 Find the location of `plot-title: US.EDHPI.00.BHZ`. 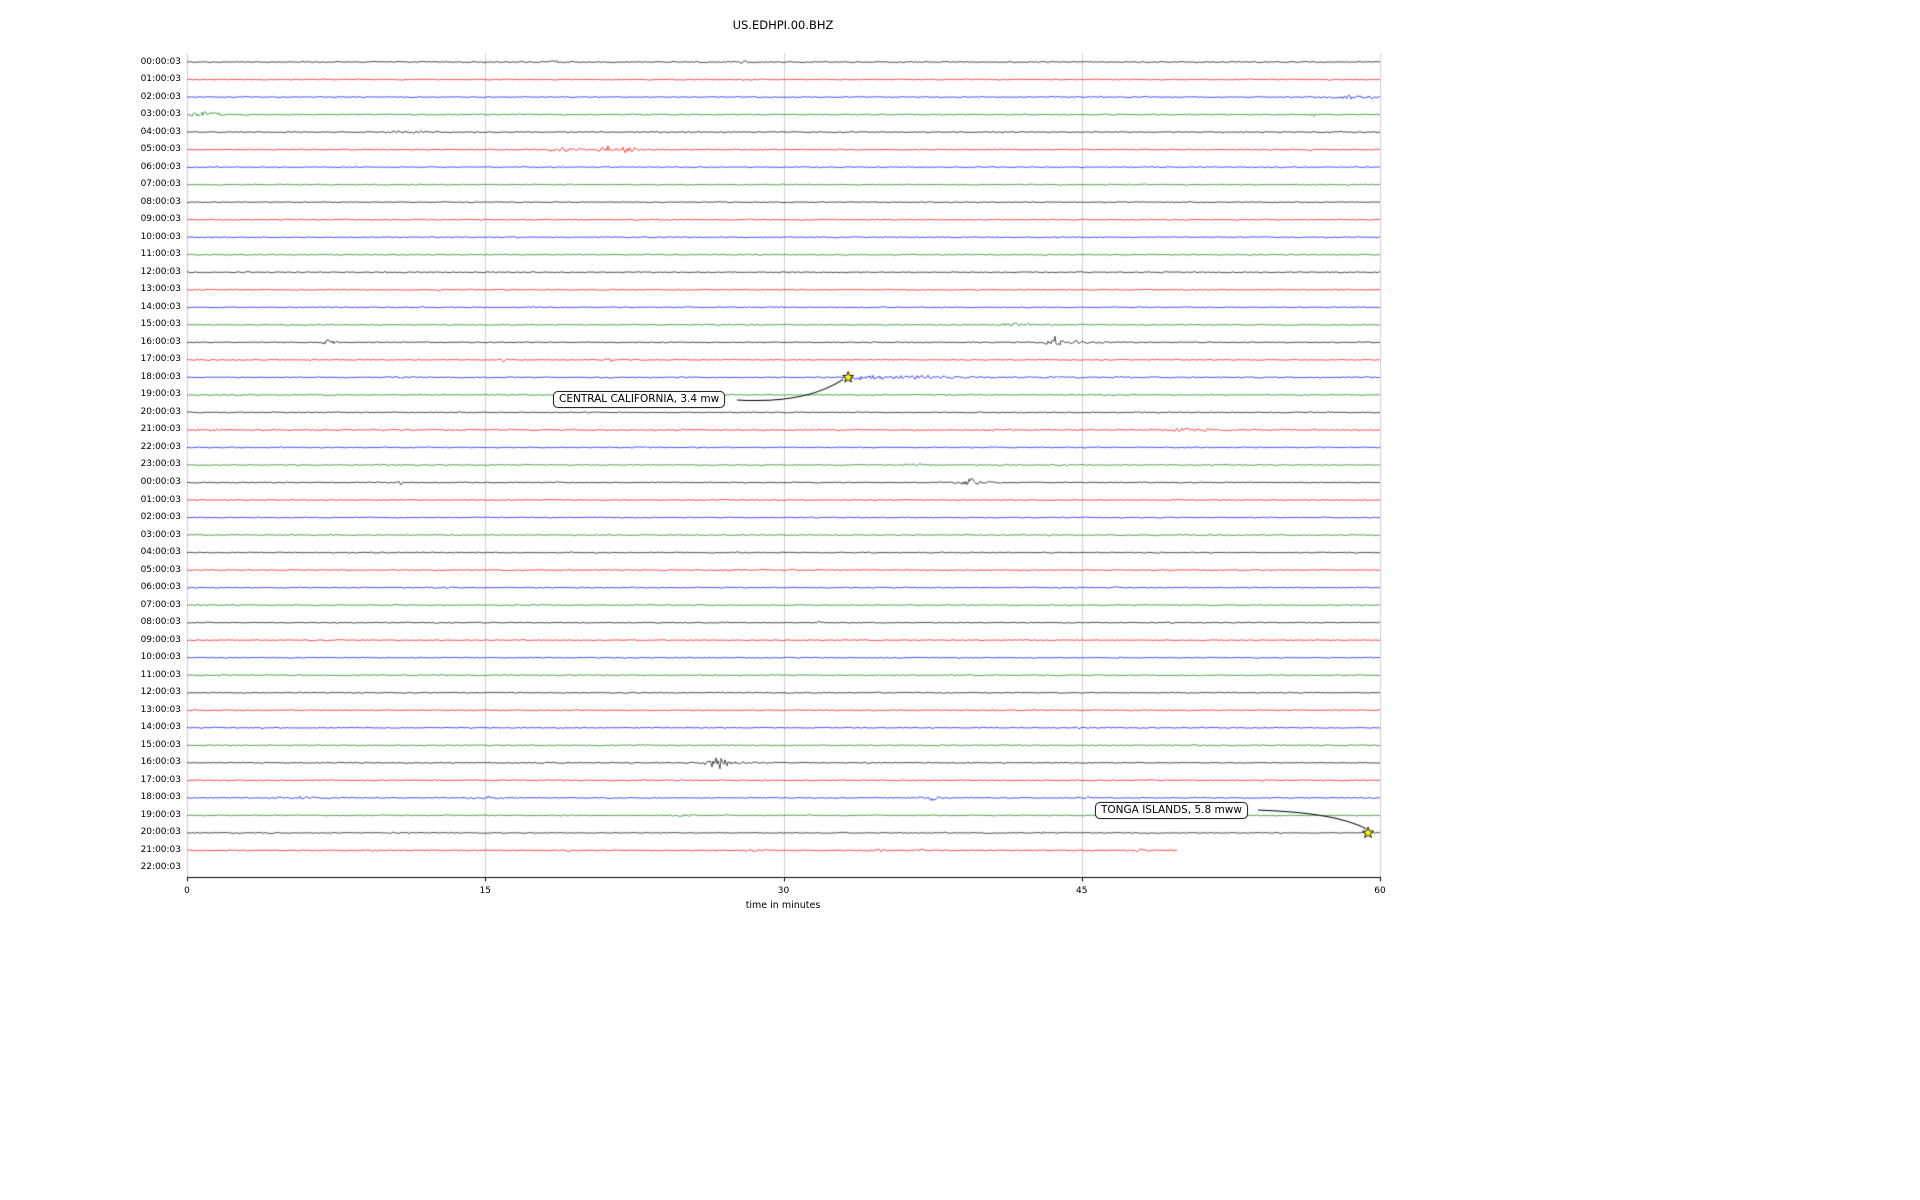

plot-title: US.EDHPI.00.BHZ is located at coordinates (783, 25).